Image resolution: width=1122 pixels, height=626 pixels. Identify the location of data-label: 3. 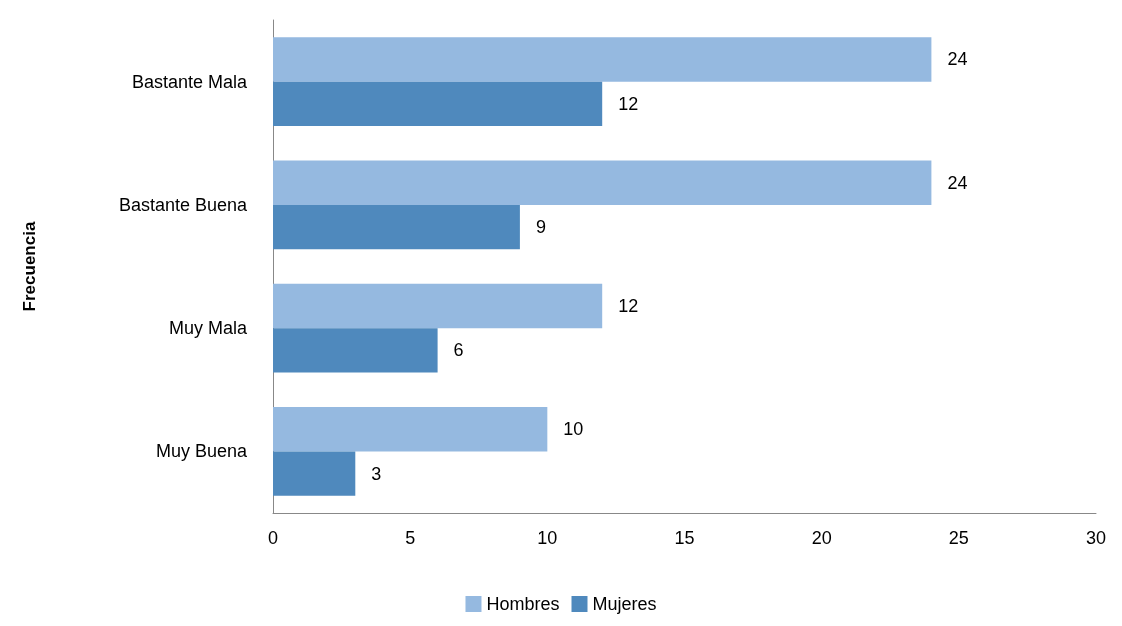
(376, 473).